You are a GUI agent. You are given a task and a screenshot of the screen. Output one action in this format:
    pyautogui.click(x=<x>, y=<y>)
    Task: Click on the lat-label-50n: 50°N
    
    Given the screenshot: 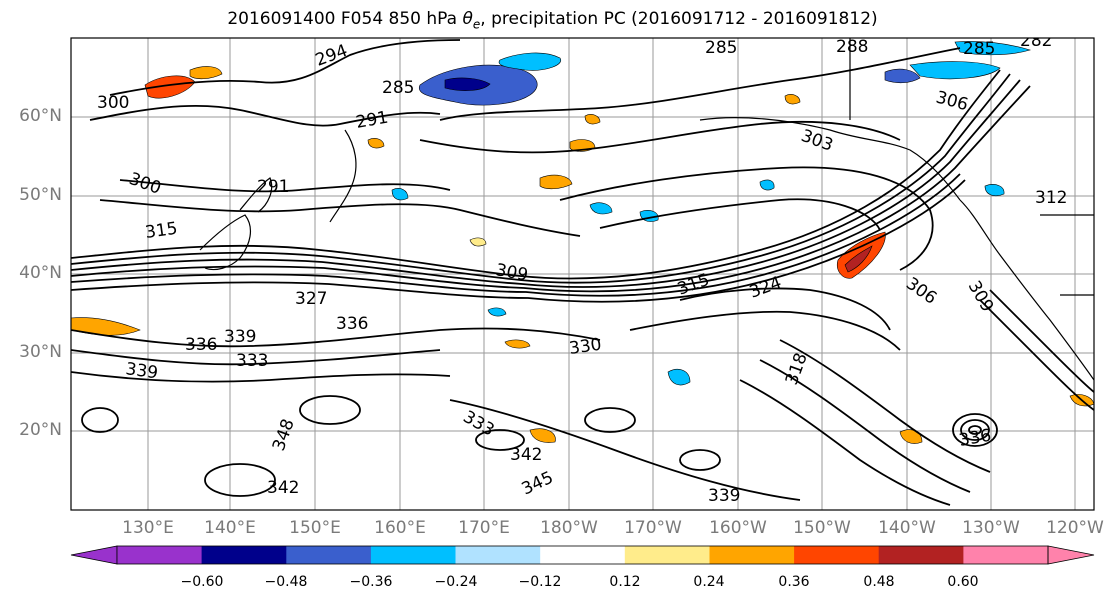 What is the action you would take?
    pyautogui.click(x=40, y=195)
    